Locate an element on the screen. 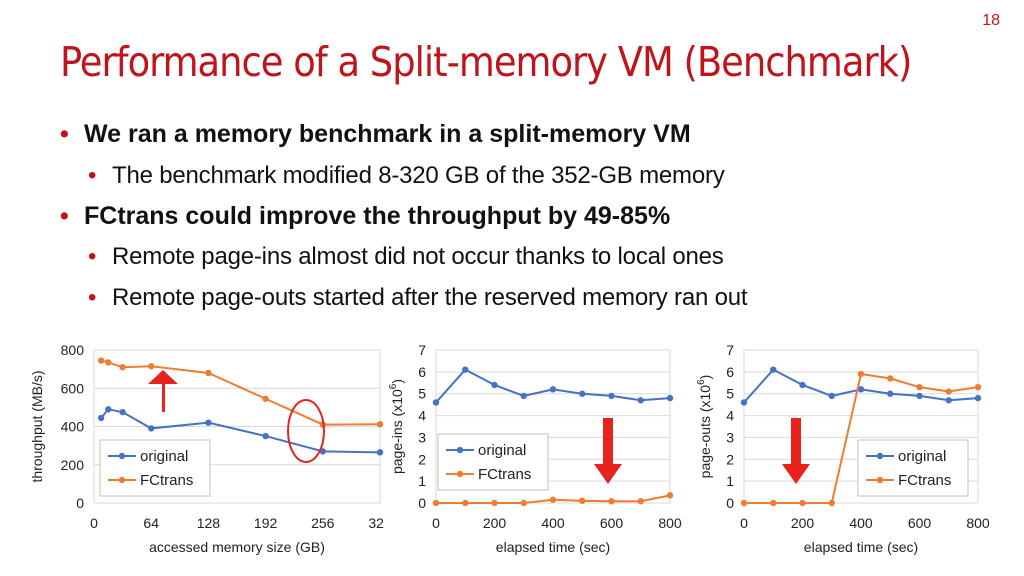 This screenshot has width=1024, height=576. y-axis-label-main: page-ins (x10 is located at coordinates (397, 431).